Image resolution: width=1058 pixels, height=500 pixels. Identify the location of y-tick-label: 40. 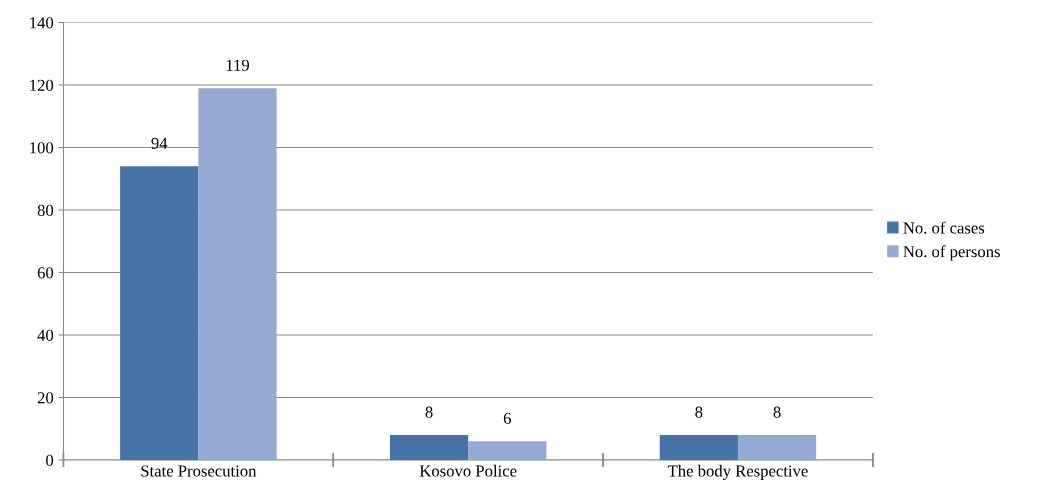
(45, 335).